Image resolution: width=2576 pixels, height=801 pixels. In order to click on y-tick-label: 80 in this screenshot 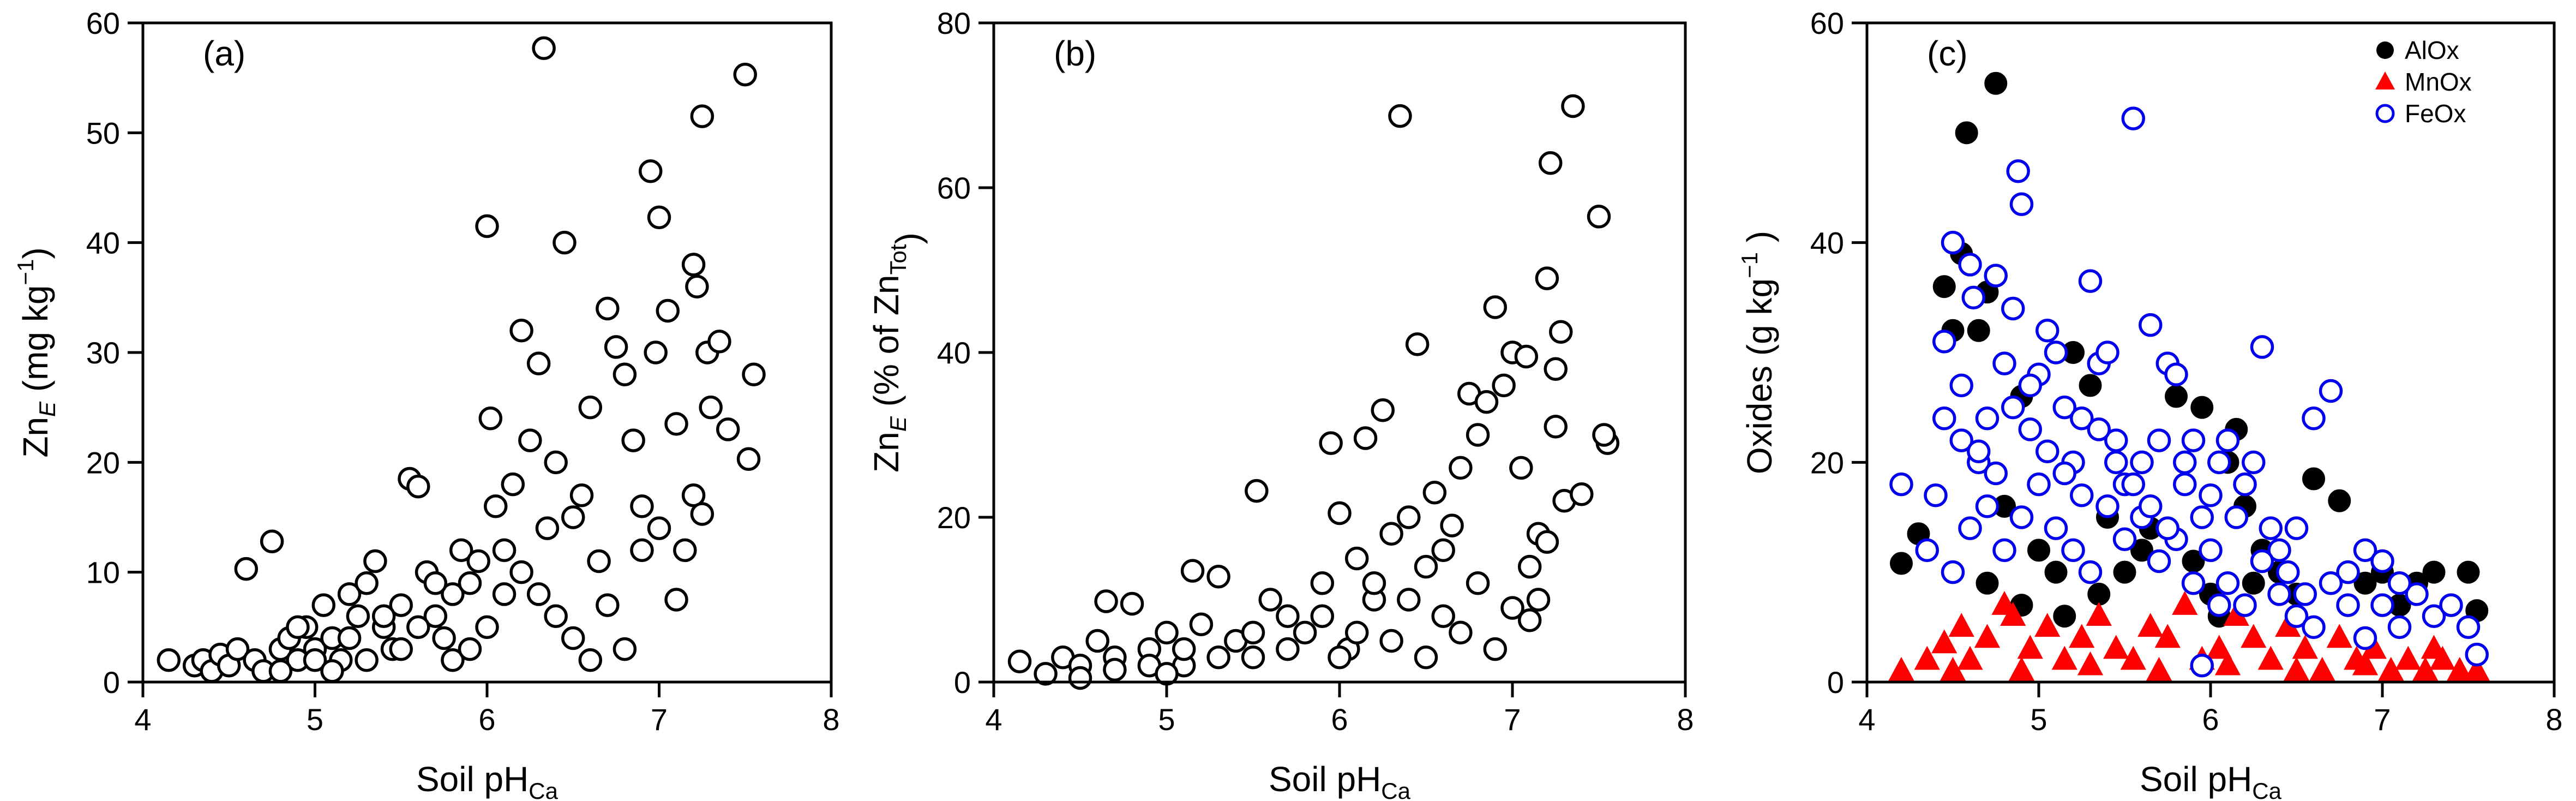, I will do `click(954, 23)`.